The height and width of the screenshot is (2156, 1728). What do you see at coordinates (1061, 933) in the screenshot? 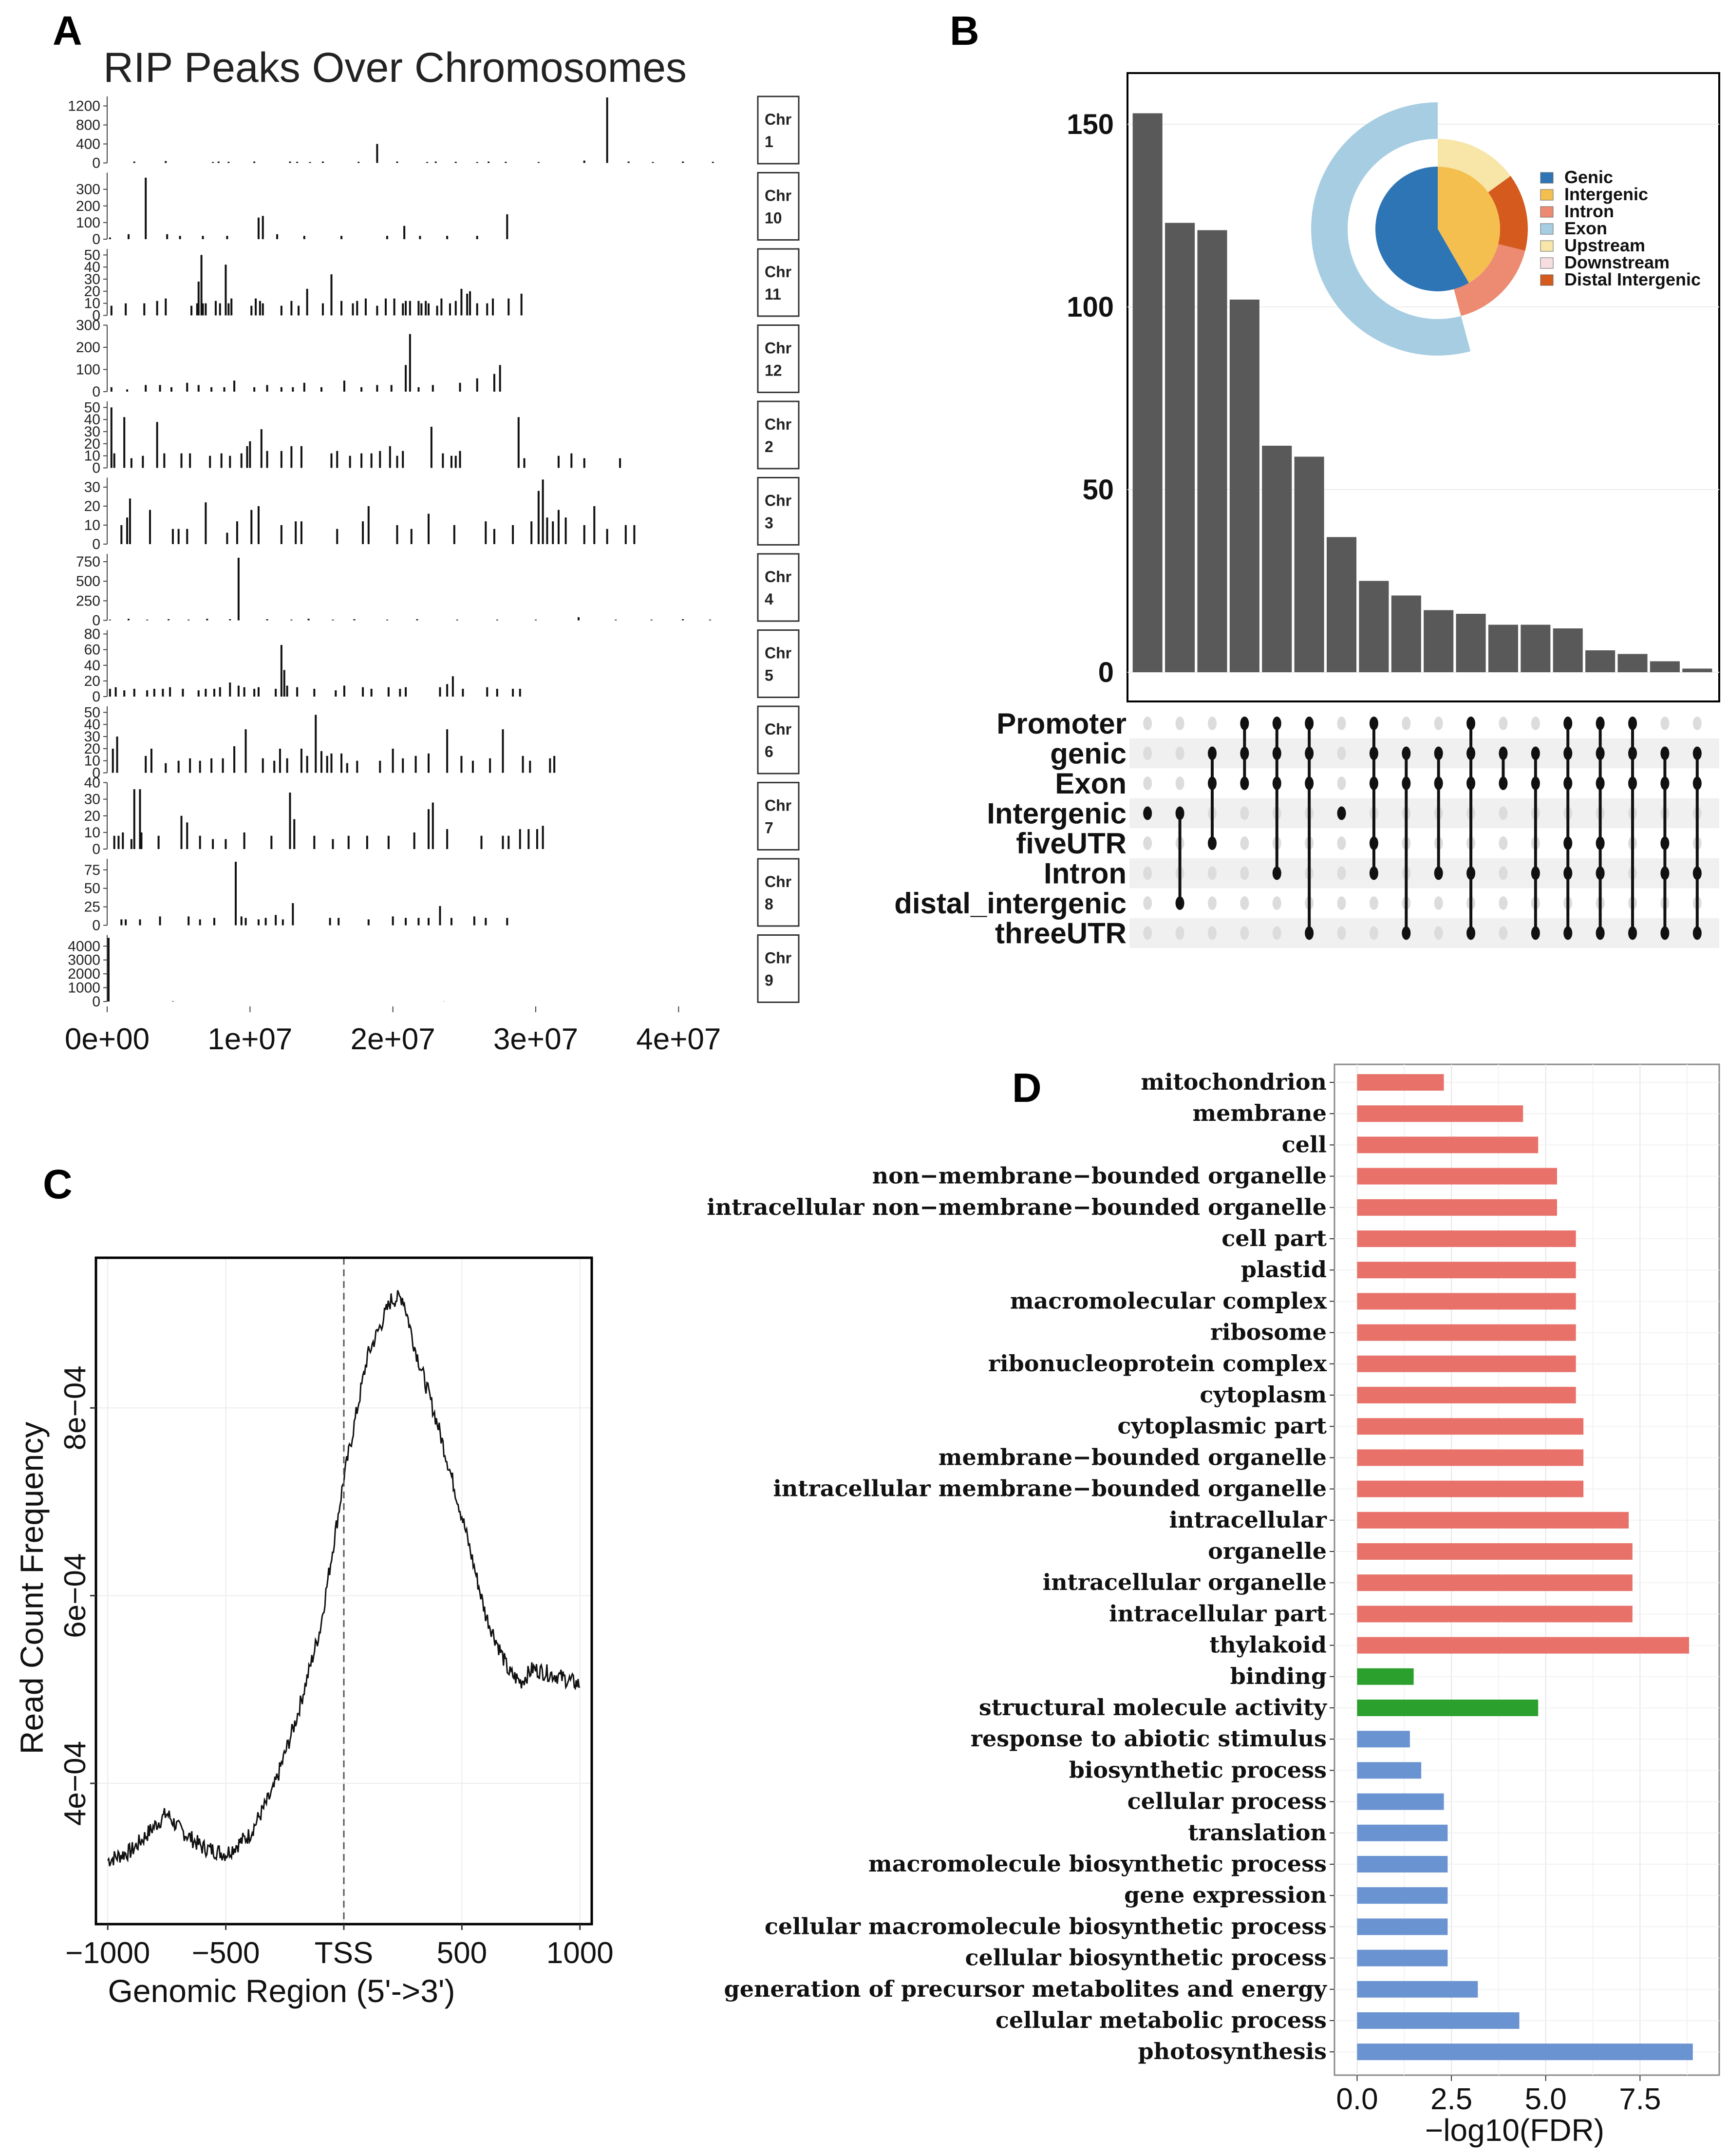
I see `set-label: threeUTR` at bounding box center [1061, 933].